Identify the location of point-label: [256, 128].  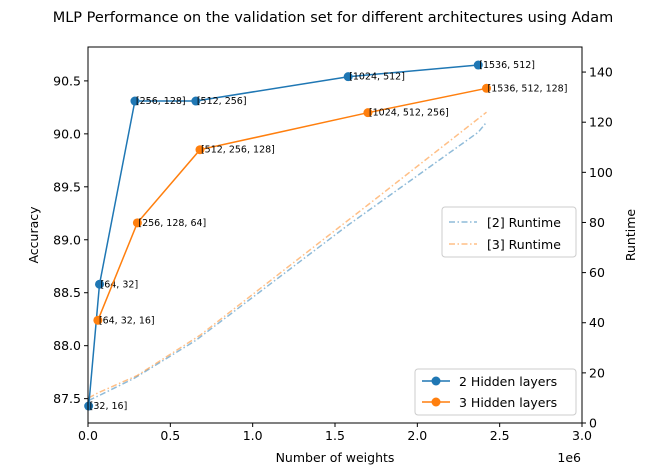
(161, 101).